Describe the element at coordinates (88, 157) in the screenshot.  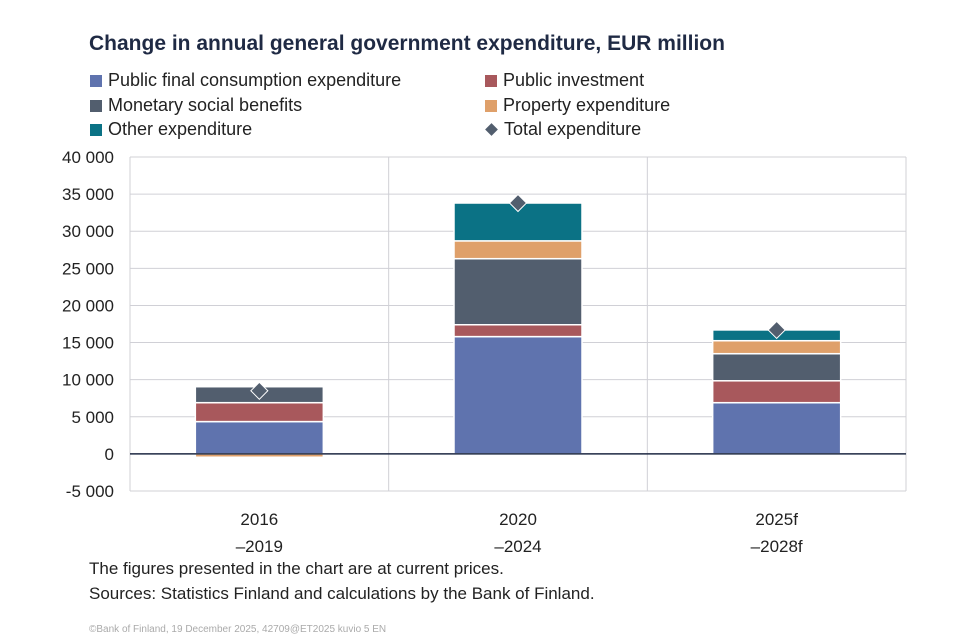
I see `y-tick-label: 40 000` at that location.